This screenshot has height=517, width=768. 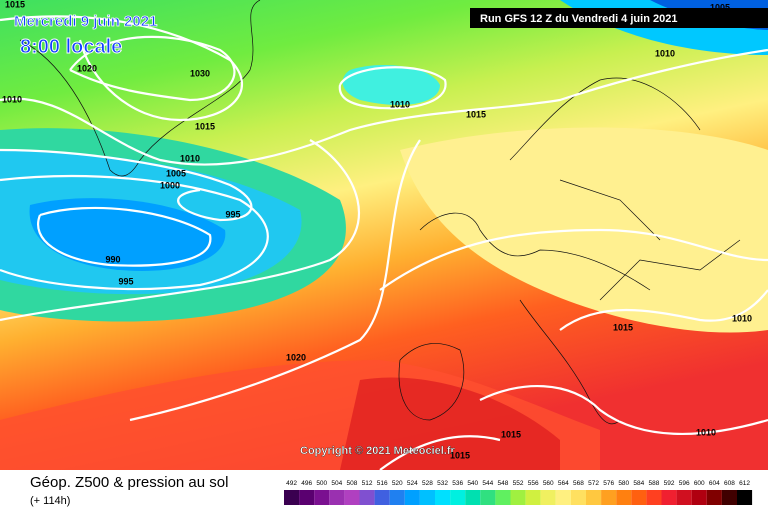 I want to click on scale-label: 512, so click(x=367, y=483).